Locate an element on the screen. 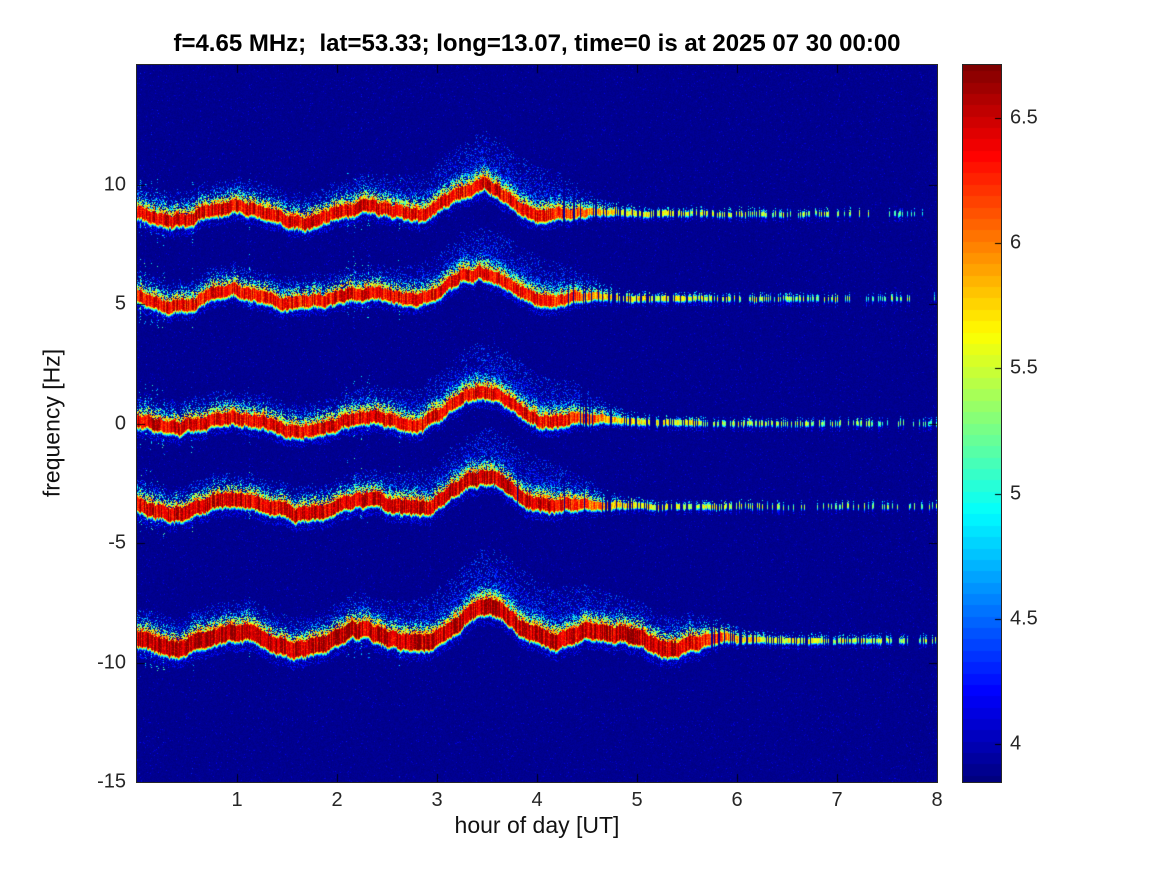 Image resolution: width=1167 pixels, height=875 pixels. x-tick-label: 8 is located at coordinates (937, 800).